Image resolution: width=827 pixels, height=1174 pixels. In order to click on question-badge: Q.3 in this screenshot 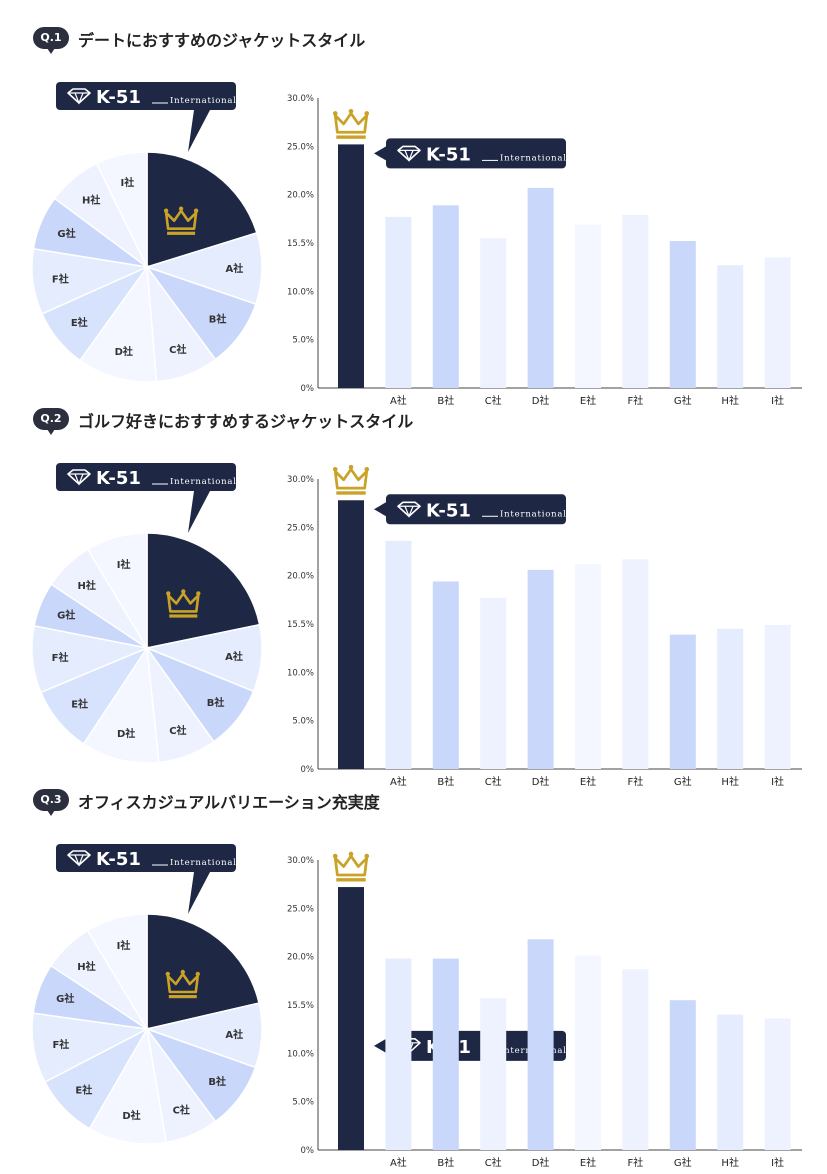, I will do `click(51, 802)`.